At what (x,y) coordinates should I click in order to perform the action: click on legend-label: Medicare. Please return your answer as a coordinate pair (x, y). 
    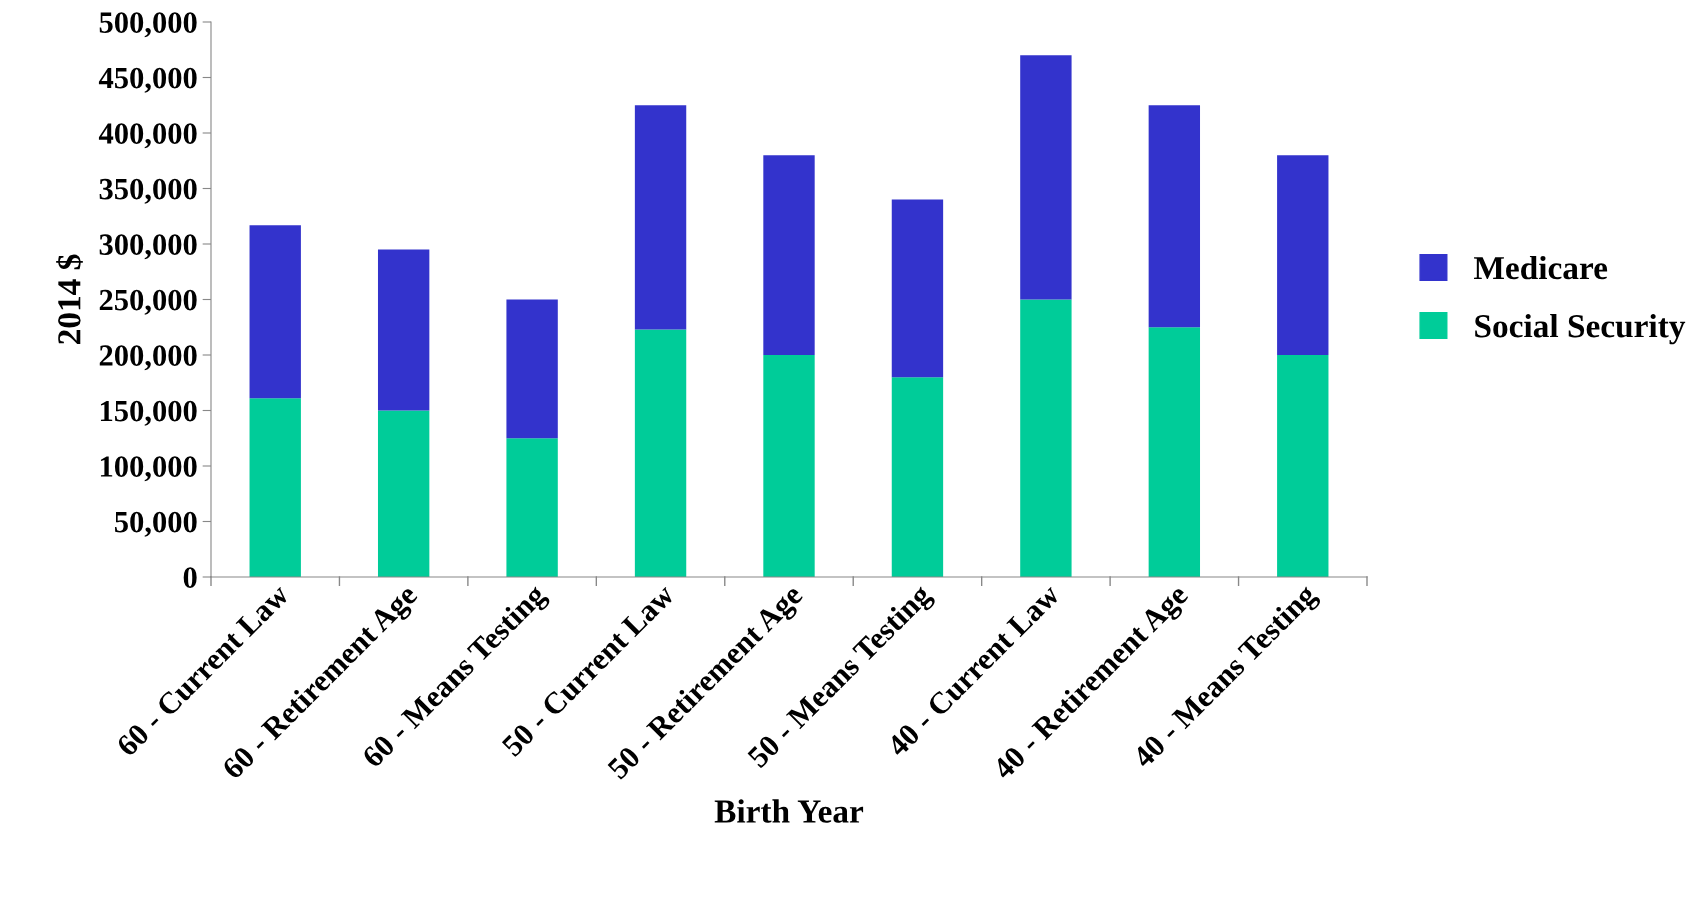
    Looking at the image, I should click on (1541, 267).